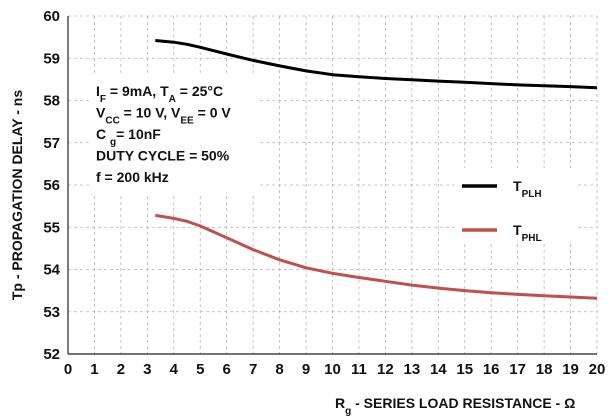 Image resolution: width=613 pixels, height=418 pixels. I want to click on x-tick-label: 4, so click(174, 369).